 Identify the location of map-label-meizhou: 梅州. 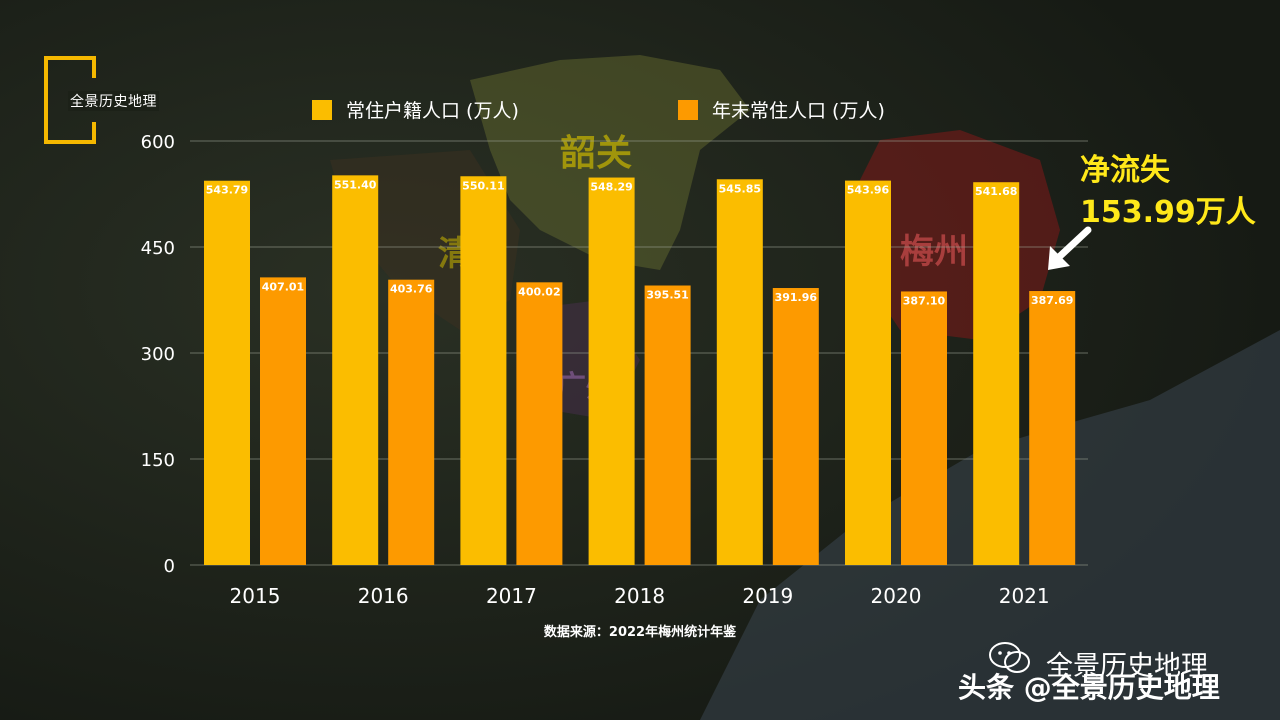
(934, 252).